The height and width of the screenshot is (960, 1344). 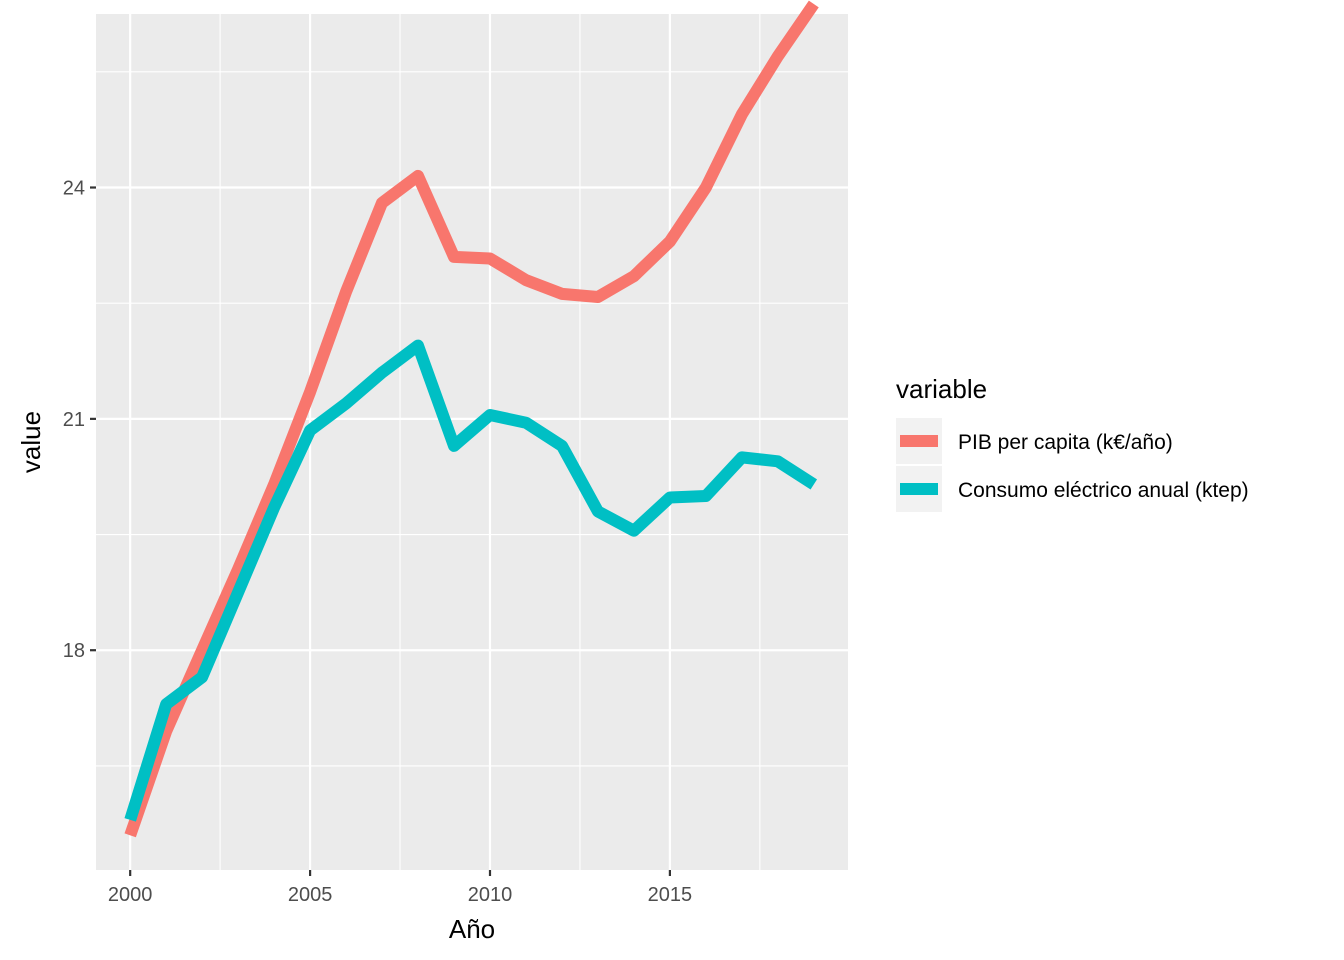 What do you see at coordinates (670, 895) in the screenshot?
I see `x-tick-label: 2015` at bounding box center [670, 895].